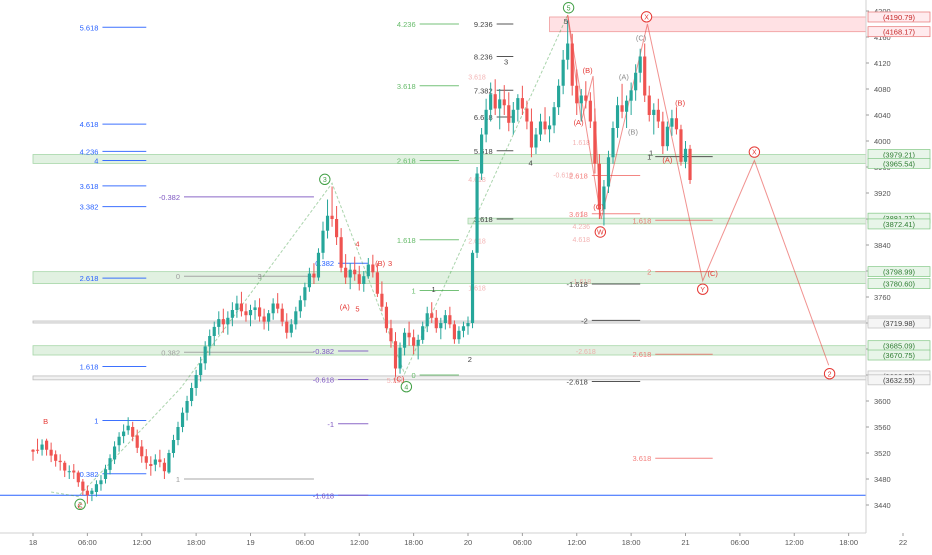 This screenshot has height=555, width=932. Describe the element at coordinates (882, 193) in the screenshot. I see `y-tick-label-7: 3920` at that location.